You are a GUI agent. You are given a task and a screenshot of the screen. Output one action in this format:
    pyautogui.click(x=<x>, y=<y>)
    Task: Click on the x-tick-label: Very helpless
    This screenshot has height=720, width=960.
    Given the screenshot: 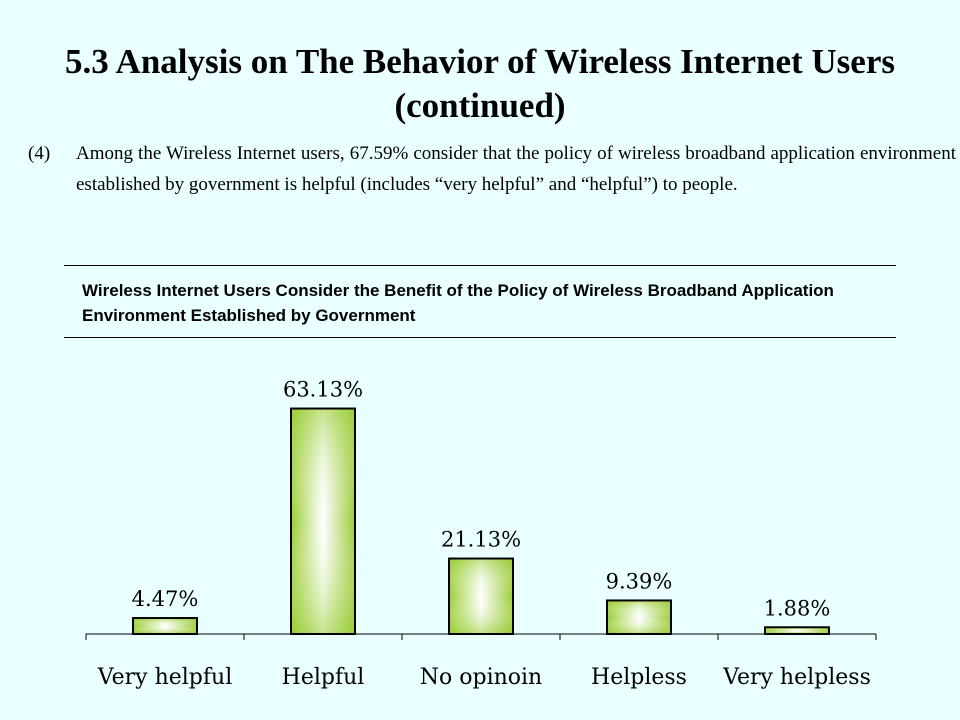 What is the action you would take?
    pyautogui.click(x=796, y=677)
    